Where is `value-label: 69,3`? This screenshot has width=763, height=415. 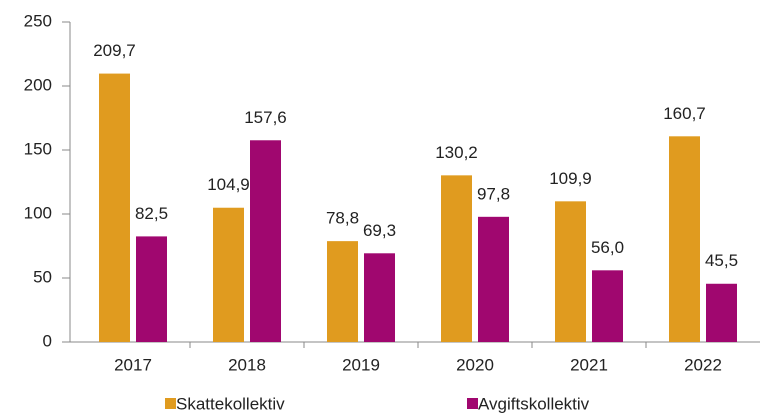 value-label: 69,3 is located at coordinates (379, 230).